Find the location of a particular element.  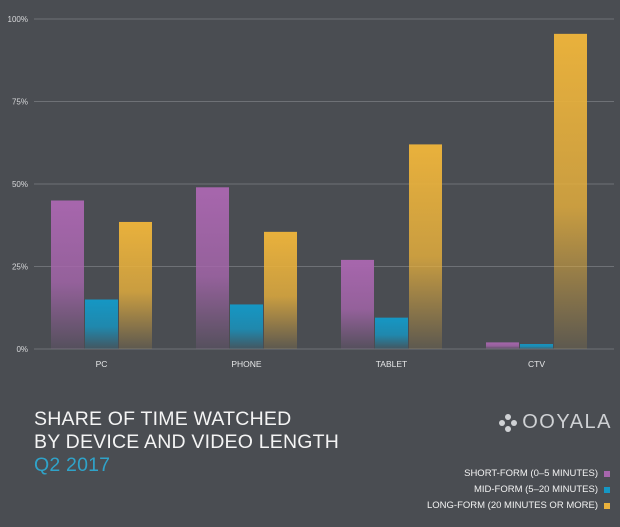

ooyala-logo: OOYALA is located at coordinates (555, 422).